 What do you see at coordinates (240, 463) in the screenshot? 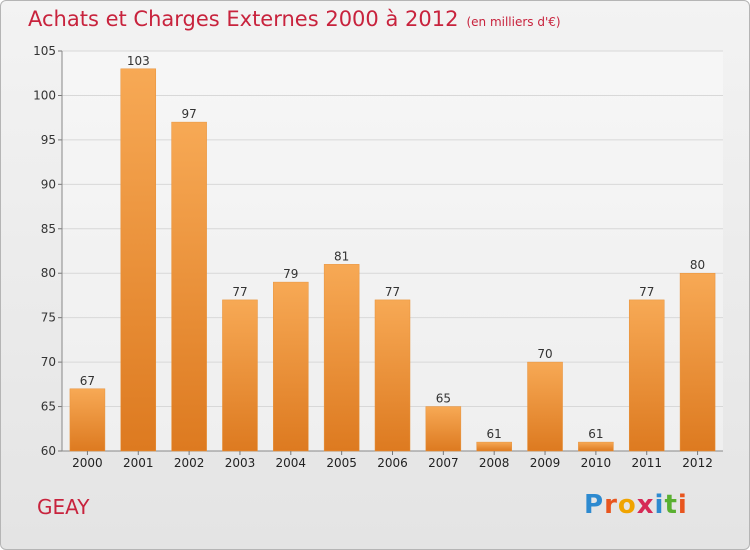
I see `x-tick-label: 2003` at bounding box center [240, 463].